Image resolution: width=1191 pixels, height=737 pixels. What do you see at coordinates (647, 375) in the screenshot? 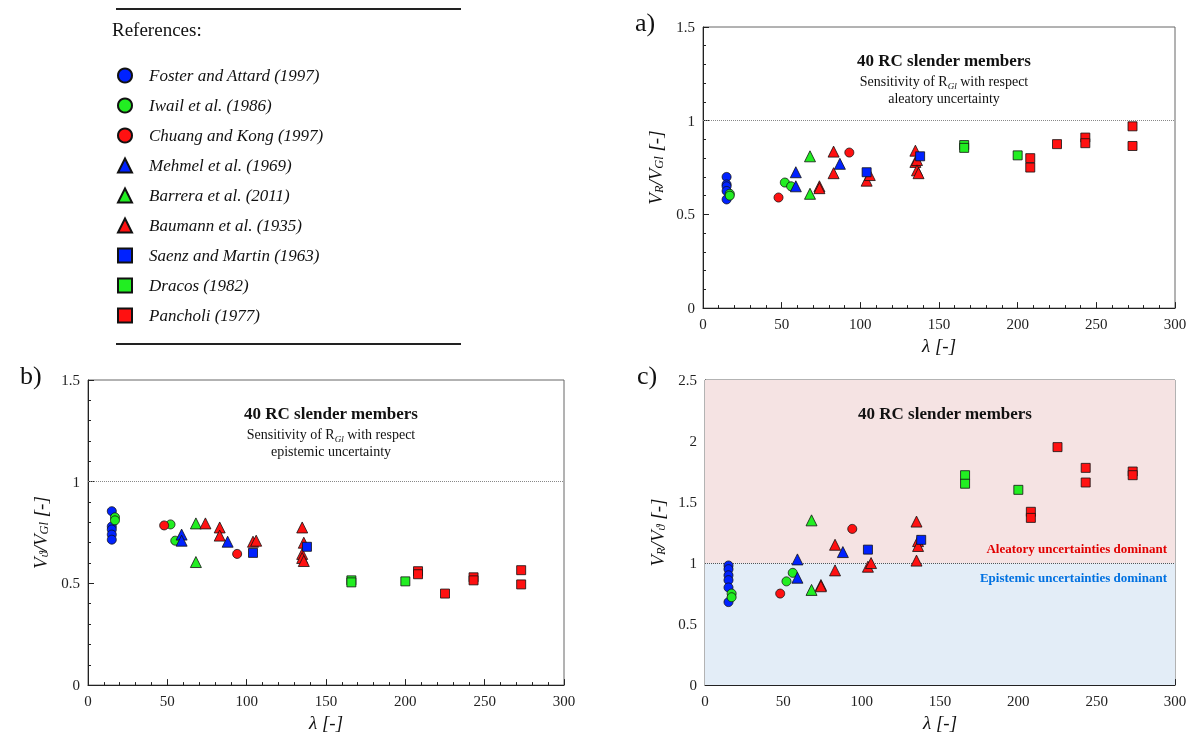
I see `text: c)` at bounding box center [647, 375].